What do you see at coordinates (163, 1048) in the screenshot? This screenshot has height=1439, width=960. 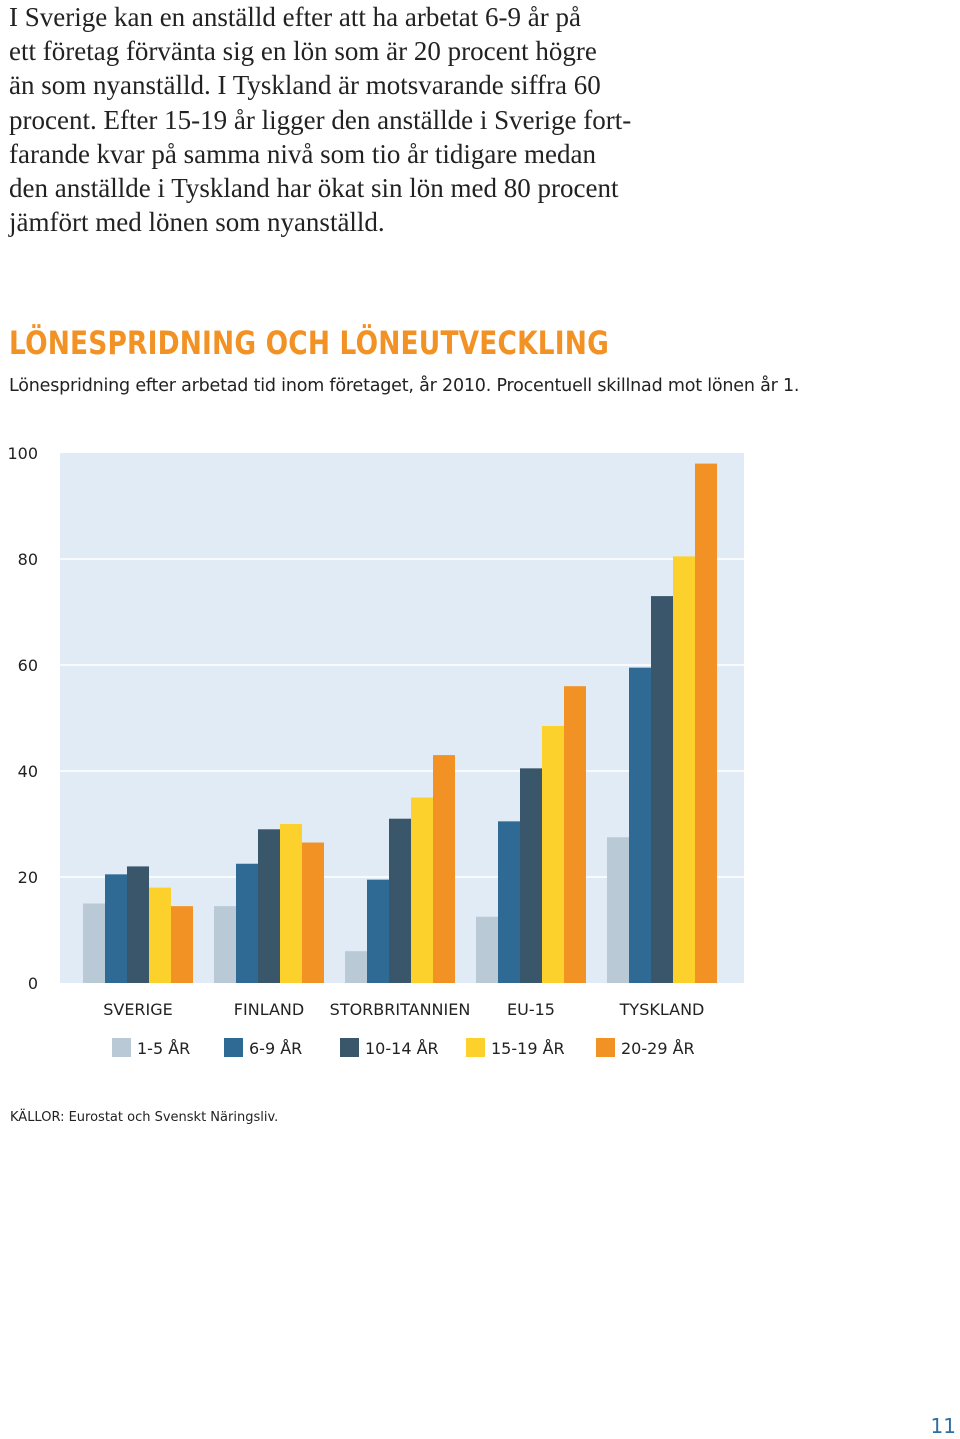 I see `legend-label: 1-5 ÅR` at bounding box center [163, 1048].